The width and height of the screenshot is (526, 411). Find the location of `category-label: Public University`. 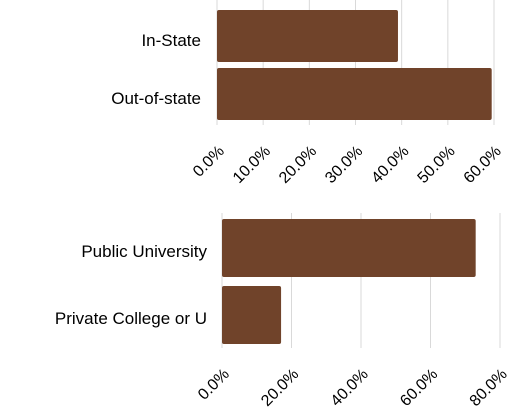

category-label: Public University is located at coordinates (144, 251).